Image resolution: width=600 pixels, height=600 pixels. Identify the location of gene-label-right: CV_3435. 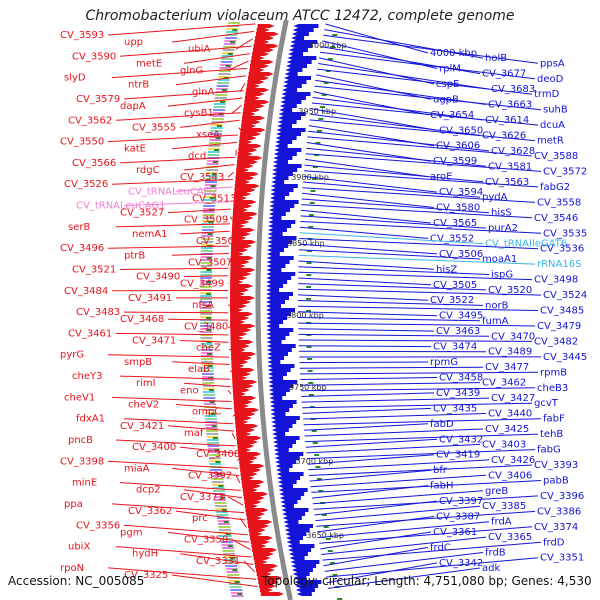
(455, 408).